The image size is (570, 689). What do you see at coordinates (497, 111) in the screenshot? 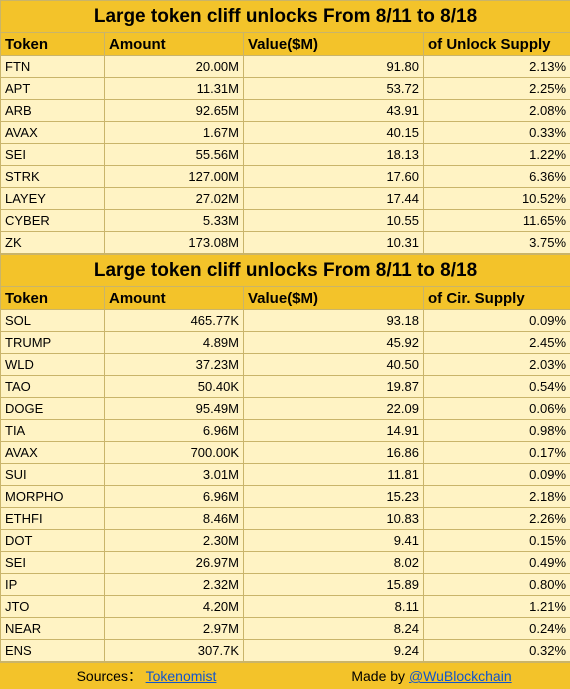
I see `cell-percent: 2.08%` at bounding box center [497, 111].